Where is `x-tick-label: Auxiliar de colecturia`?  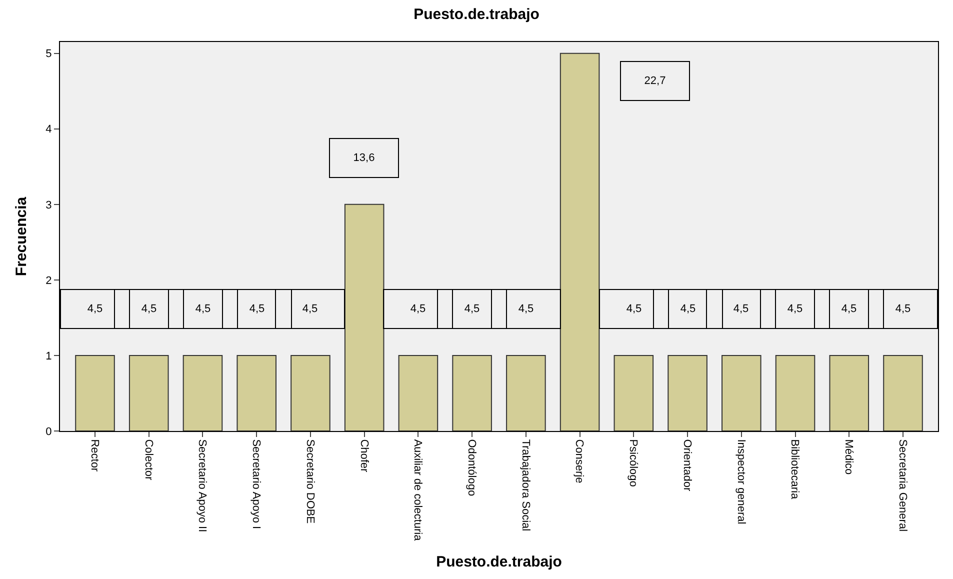
x-tick-label: Auxiliar de colecturia is located at coordinates (418, 490).